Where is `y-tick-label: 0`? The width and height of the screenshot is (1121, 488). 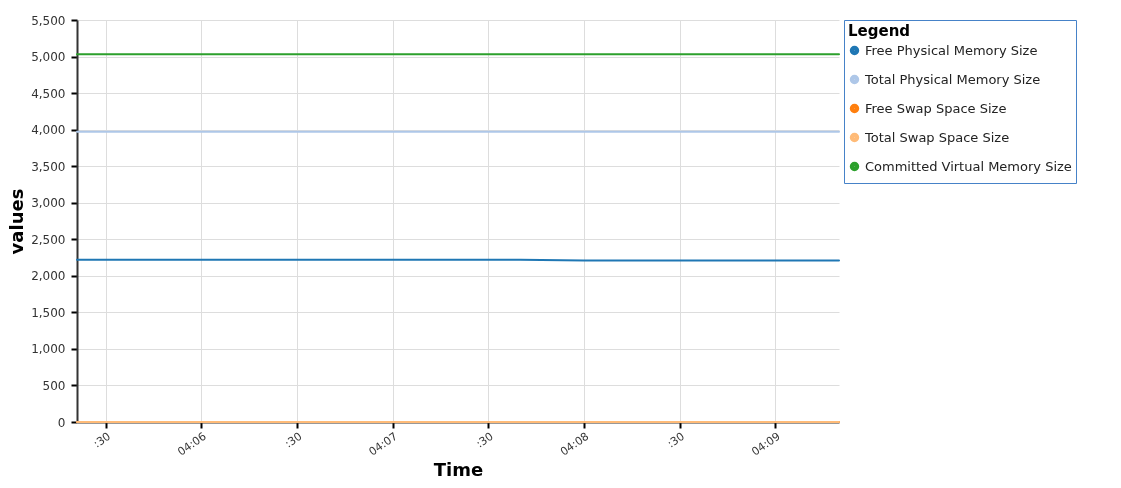
y-tick-label: 0 is located at coordinates (61, 422).